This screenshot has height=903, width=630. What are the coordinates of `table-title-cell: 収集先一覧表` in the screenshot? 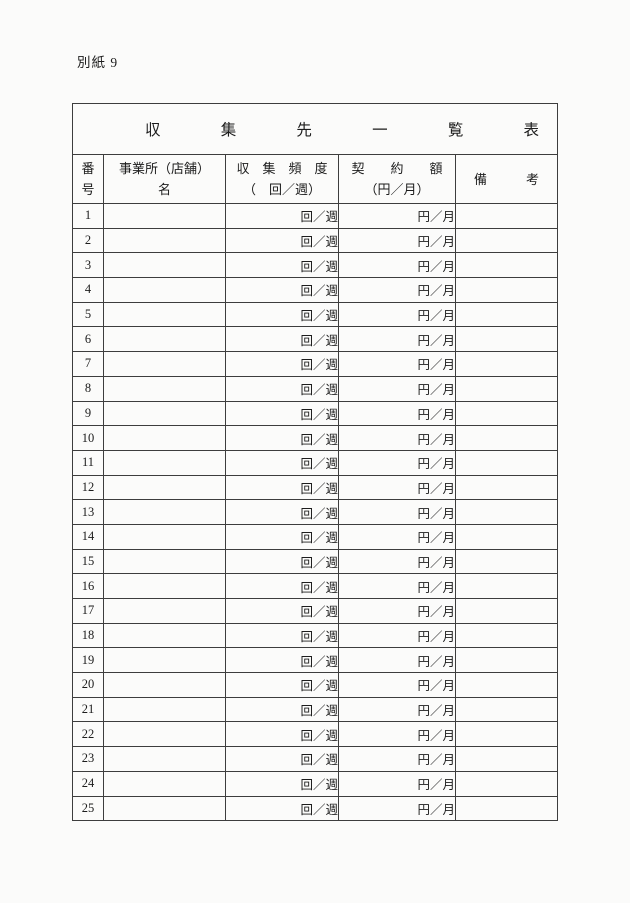 It's located at (315, 129).